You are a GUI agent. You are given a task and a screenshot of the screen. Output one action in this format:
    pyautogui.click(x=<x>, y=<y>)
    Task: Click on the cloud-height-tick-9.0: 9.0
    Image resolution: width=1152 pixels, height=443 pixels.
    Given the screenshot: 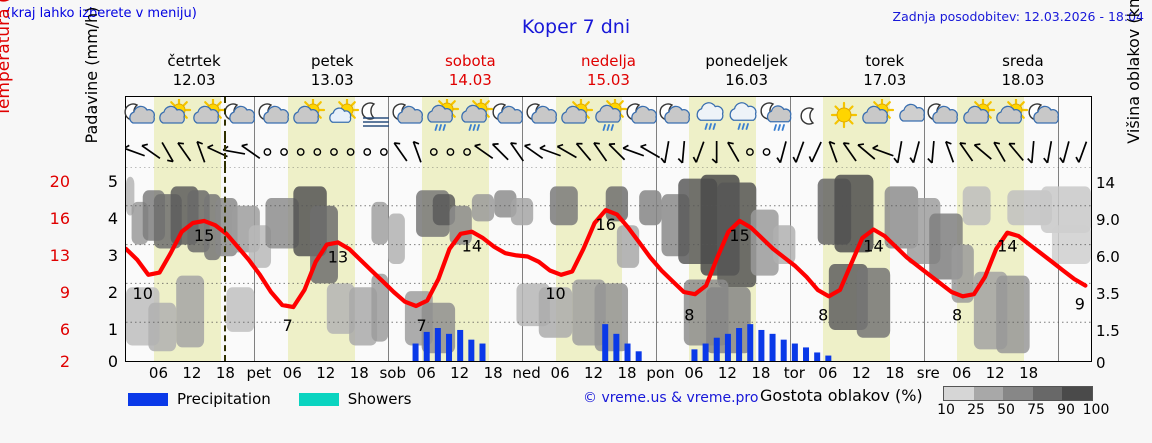 What is the action you would take?
    pyautogui.click(x=1108, y=220)
    